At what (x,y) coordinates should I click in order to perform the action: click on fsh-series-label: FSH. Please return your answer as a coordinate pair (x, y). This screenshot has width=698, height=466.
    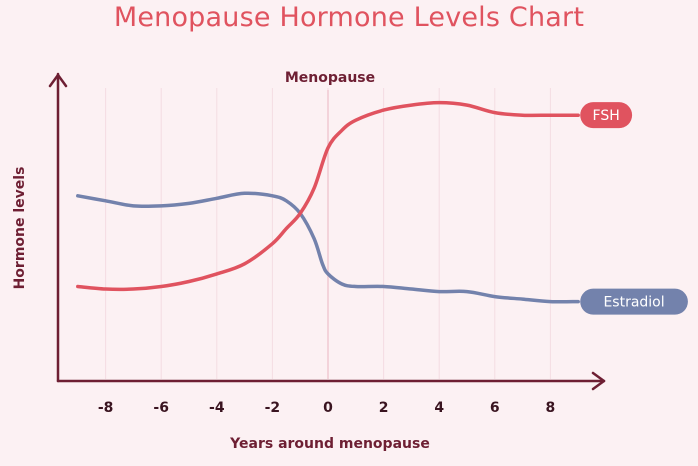
    Looking at the image, I should click on (606, 116).